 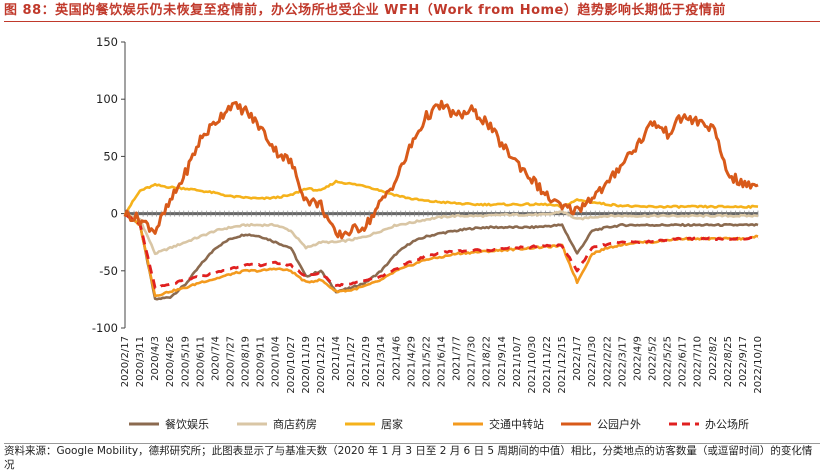 What do you see at coordinates (396, 358) in the screenshot?
I see `x-tick-label: 2021/4/6` at bounding box center [396, 358].